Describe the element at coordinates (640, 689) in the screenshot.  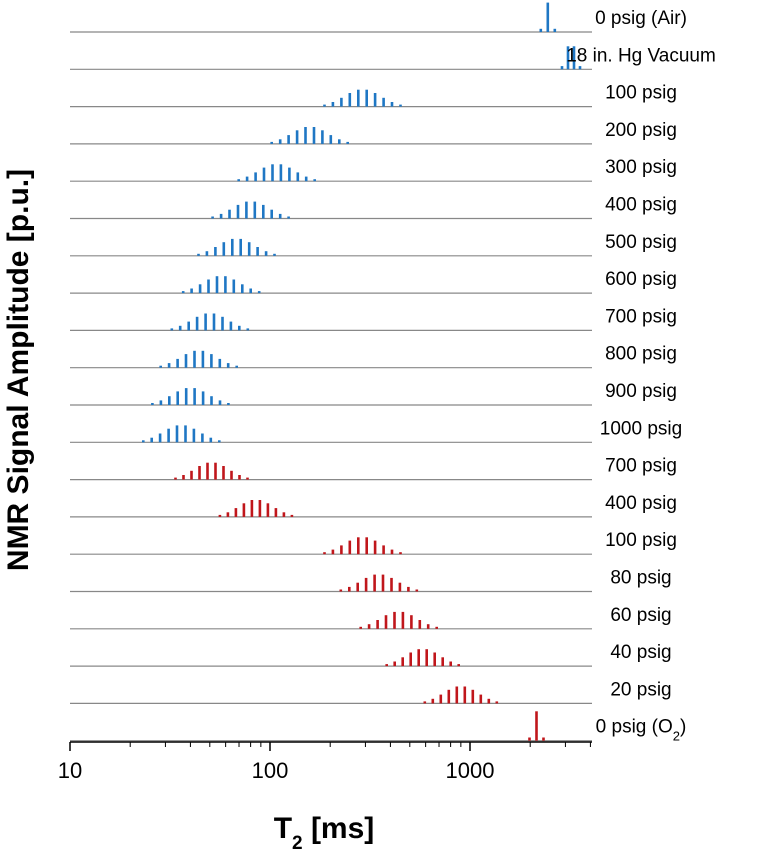
I see `series-label: 20 psig` at that location.